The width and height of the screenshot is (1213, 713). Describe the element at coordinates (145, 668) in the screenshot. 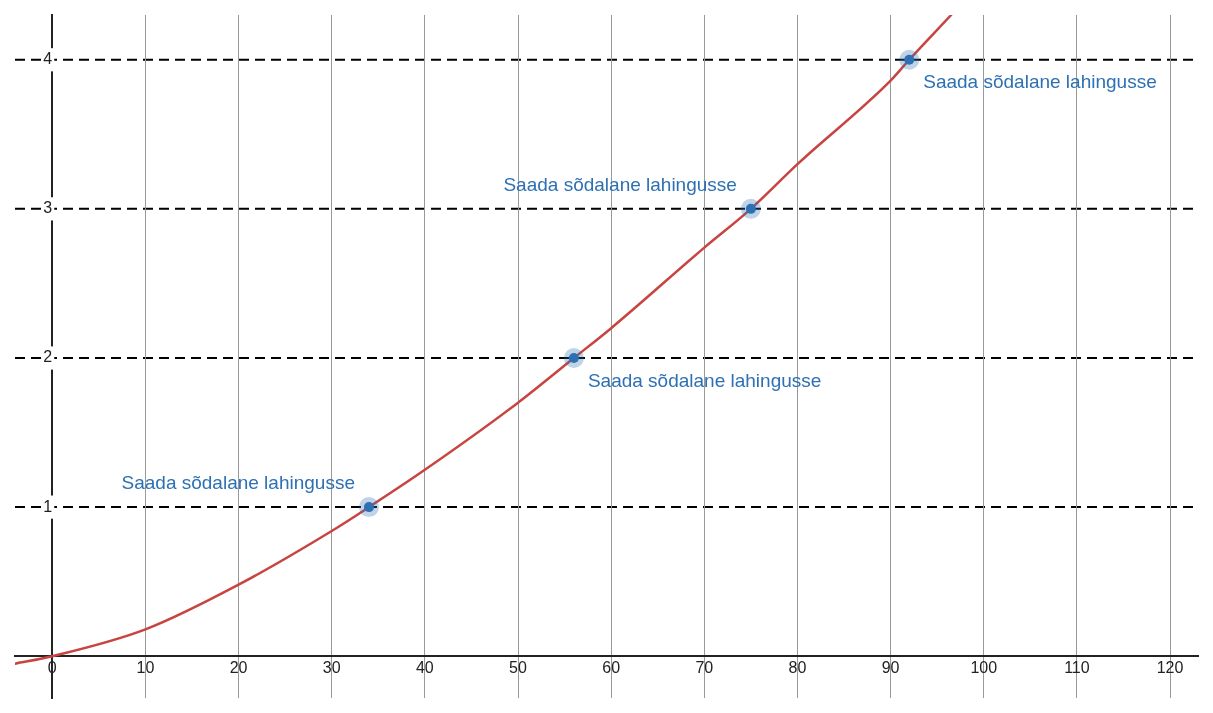

I see `x-tick-label: 10` at that location.